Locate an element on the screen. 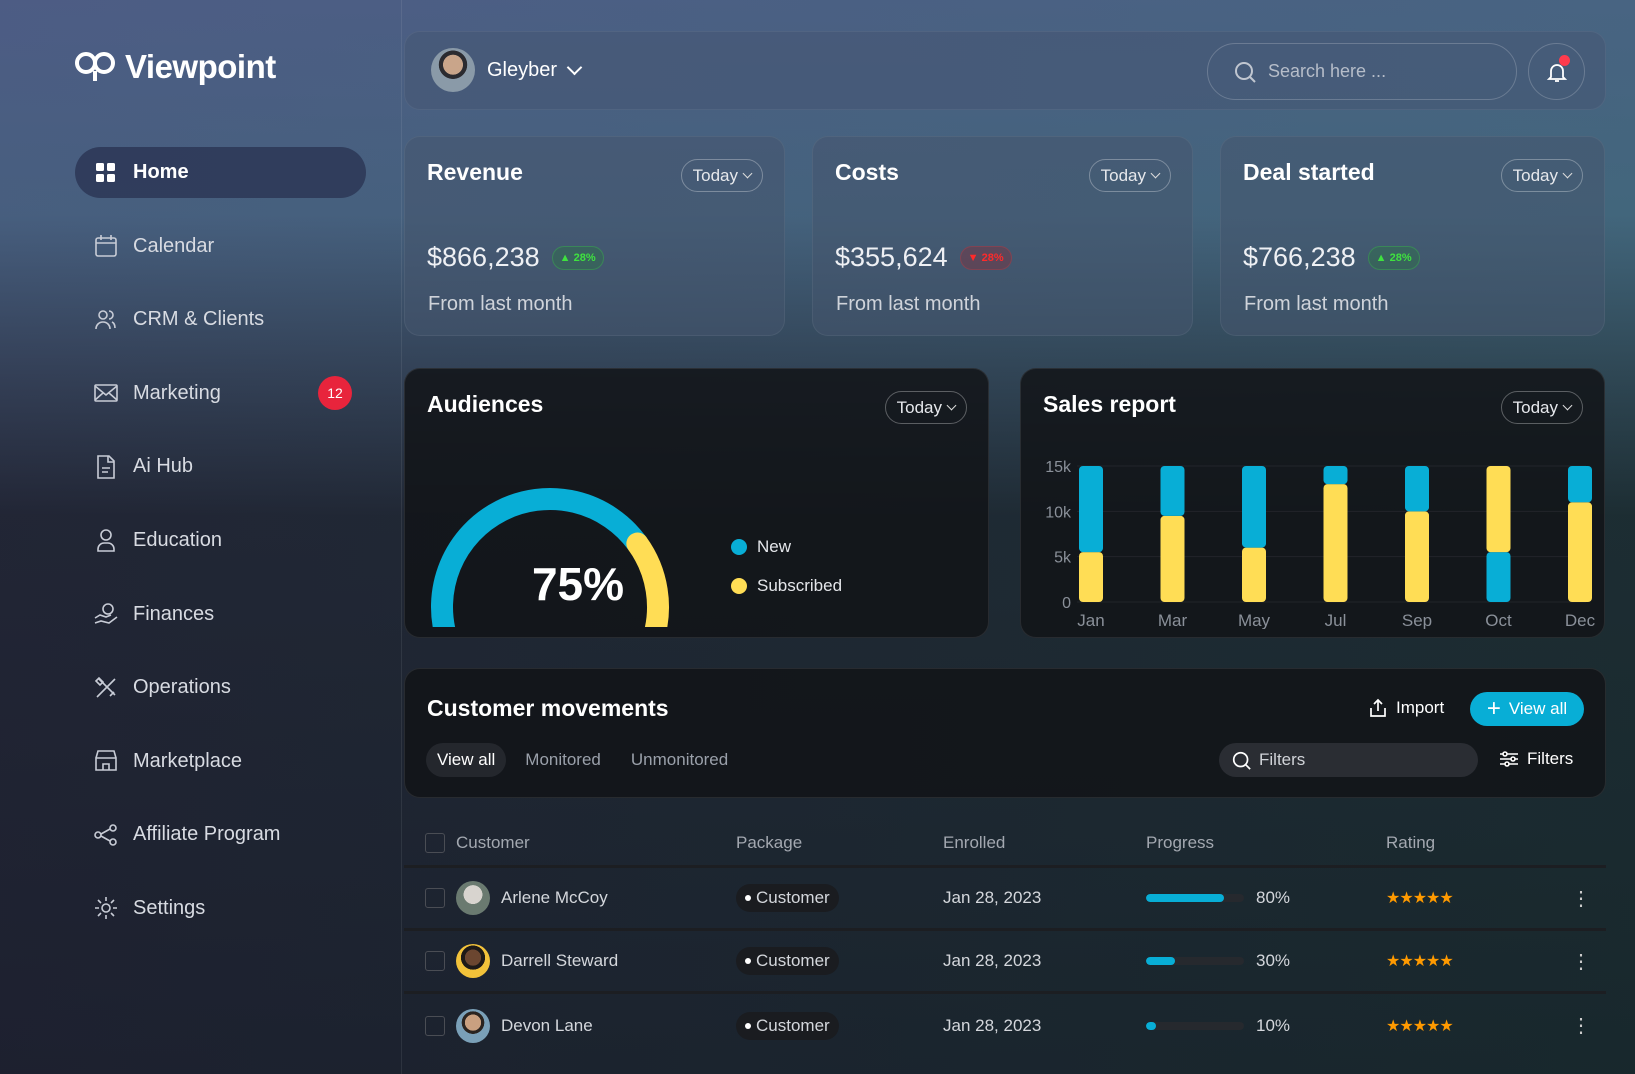  column-rating: Rating is located at coordinates (1411, 842).